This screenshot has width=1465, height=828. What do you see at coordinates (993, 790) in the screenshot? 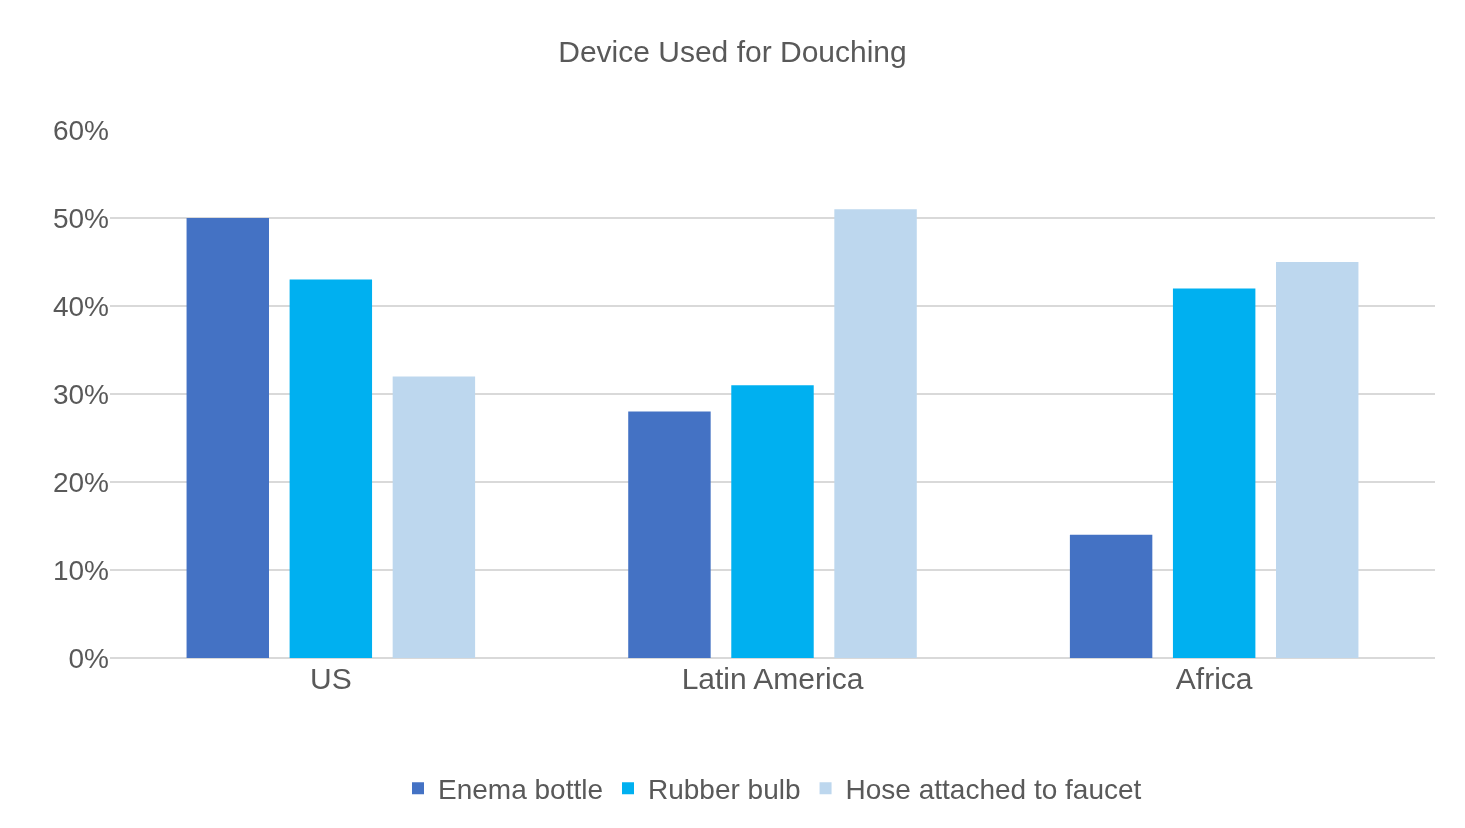
I see `legend-label: Hose attached to faucet` at bounding box center [993, 790].